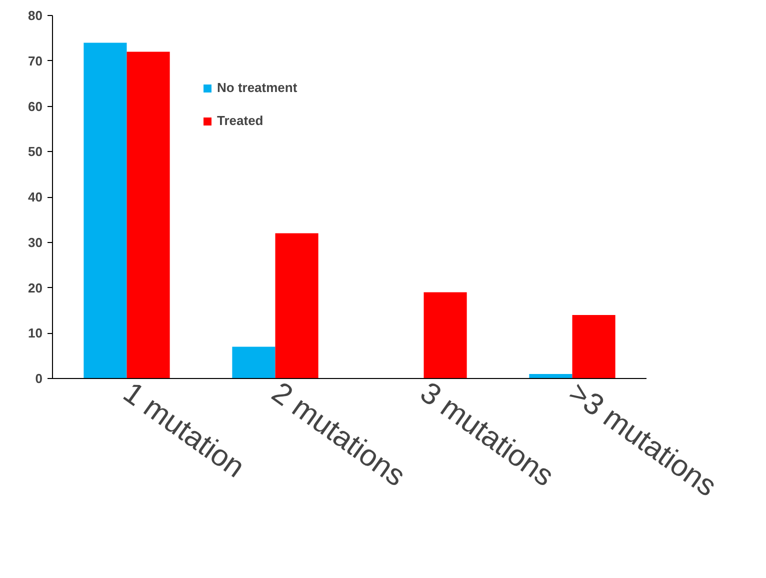 The image size is (766, 578). Describe the element at coordinates (257, 87) in the screenshot. I see `legend-label: No treatment` at that location.